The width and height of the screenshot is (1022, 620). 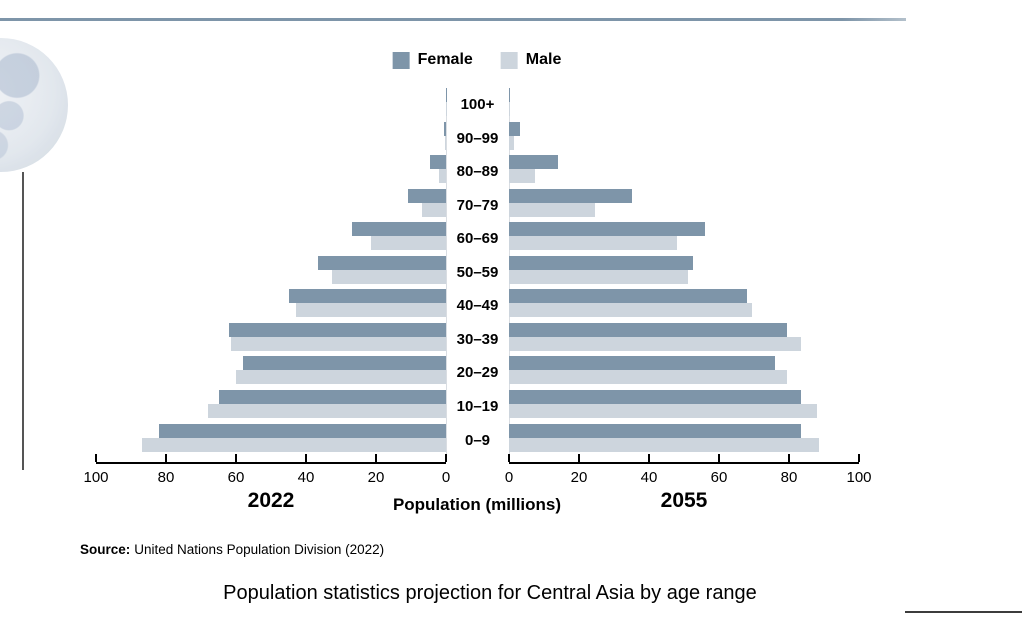 I want to click on x-axis-line-right, so click(x=684, y=463).